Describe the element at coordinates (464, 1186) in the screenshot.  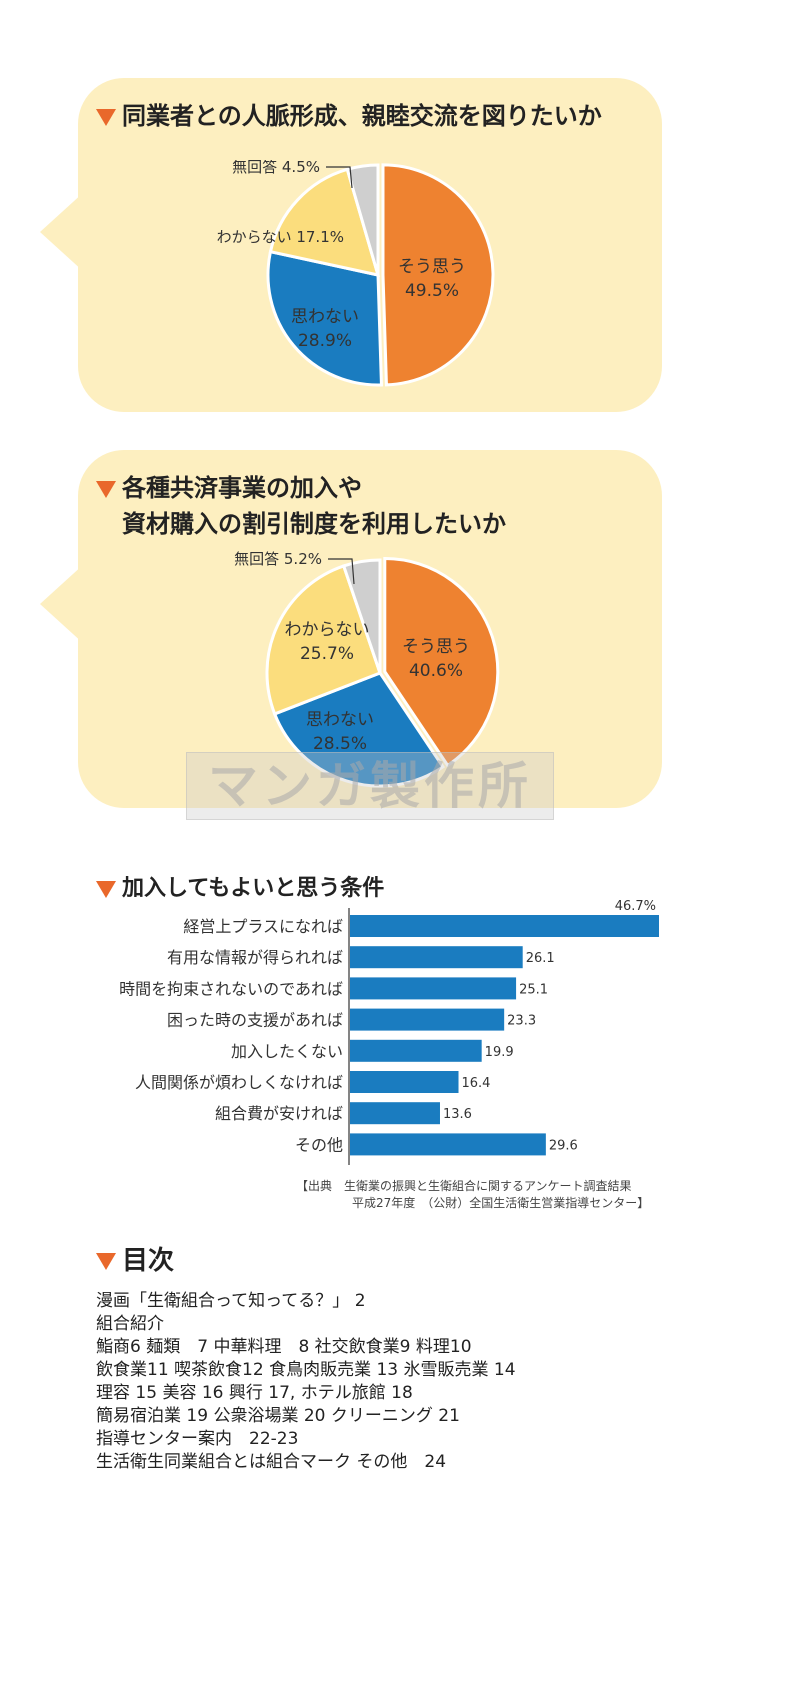
I see `source-line-1: 【出典 生衛業の振興と生衛組合に関するアンケート調査結果` at that location.